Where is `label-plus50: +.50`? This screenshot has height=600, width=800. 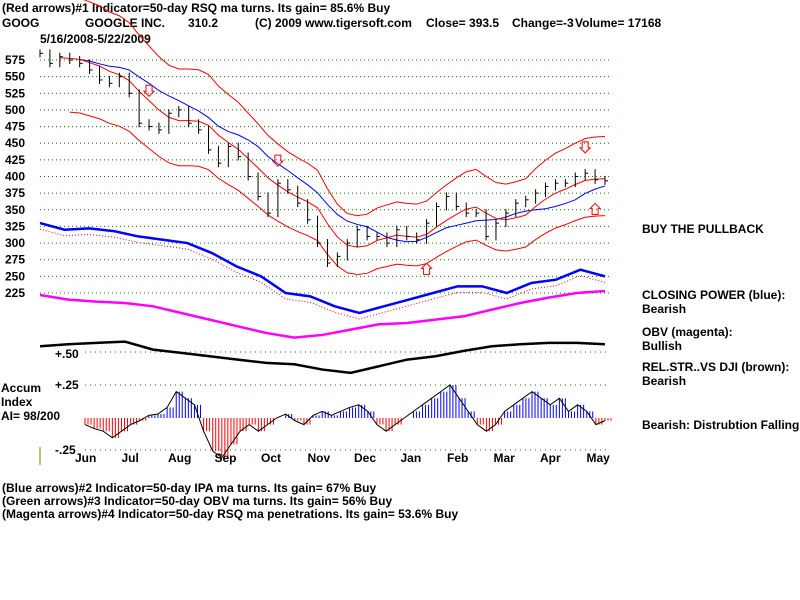 label-plus50: +.50 is located at coordinates (67, 354).